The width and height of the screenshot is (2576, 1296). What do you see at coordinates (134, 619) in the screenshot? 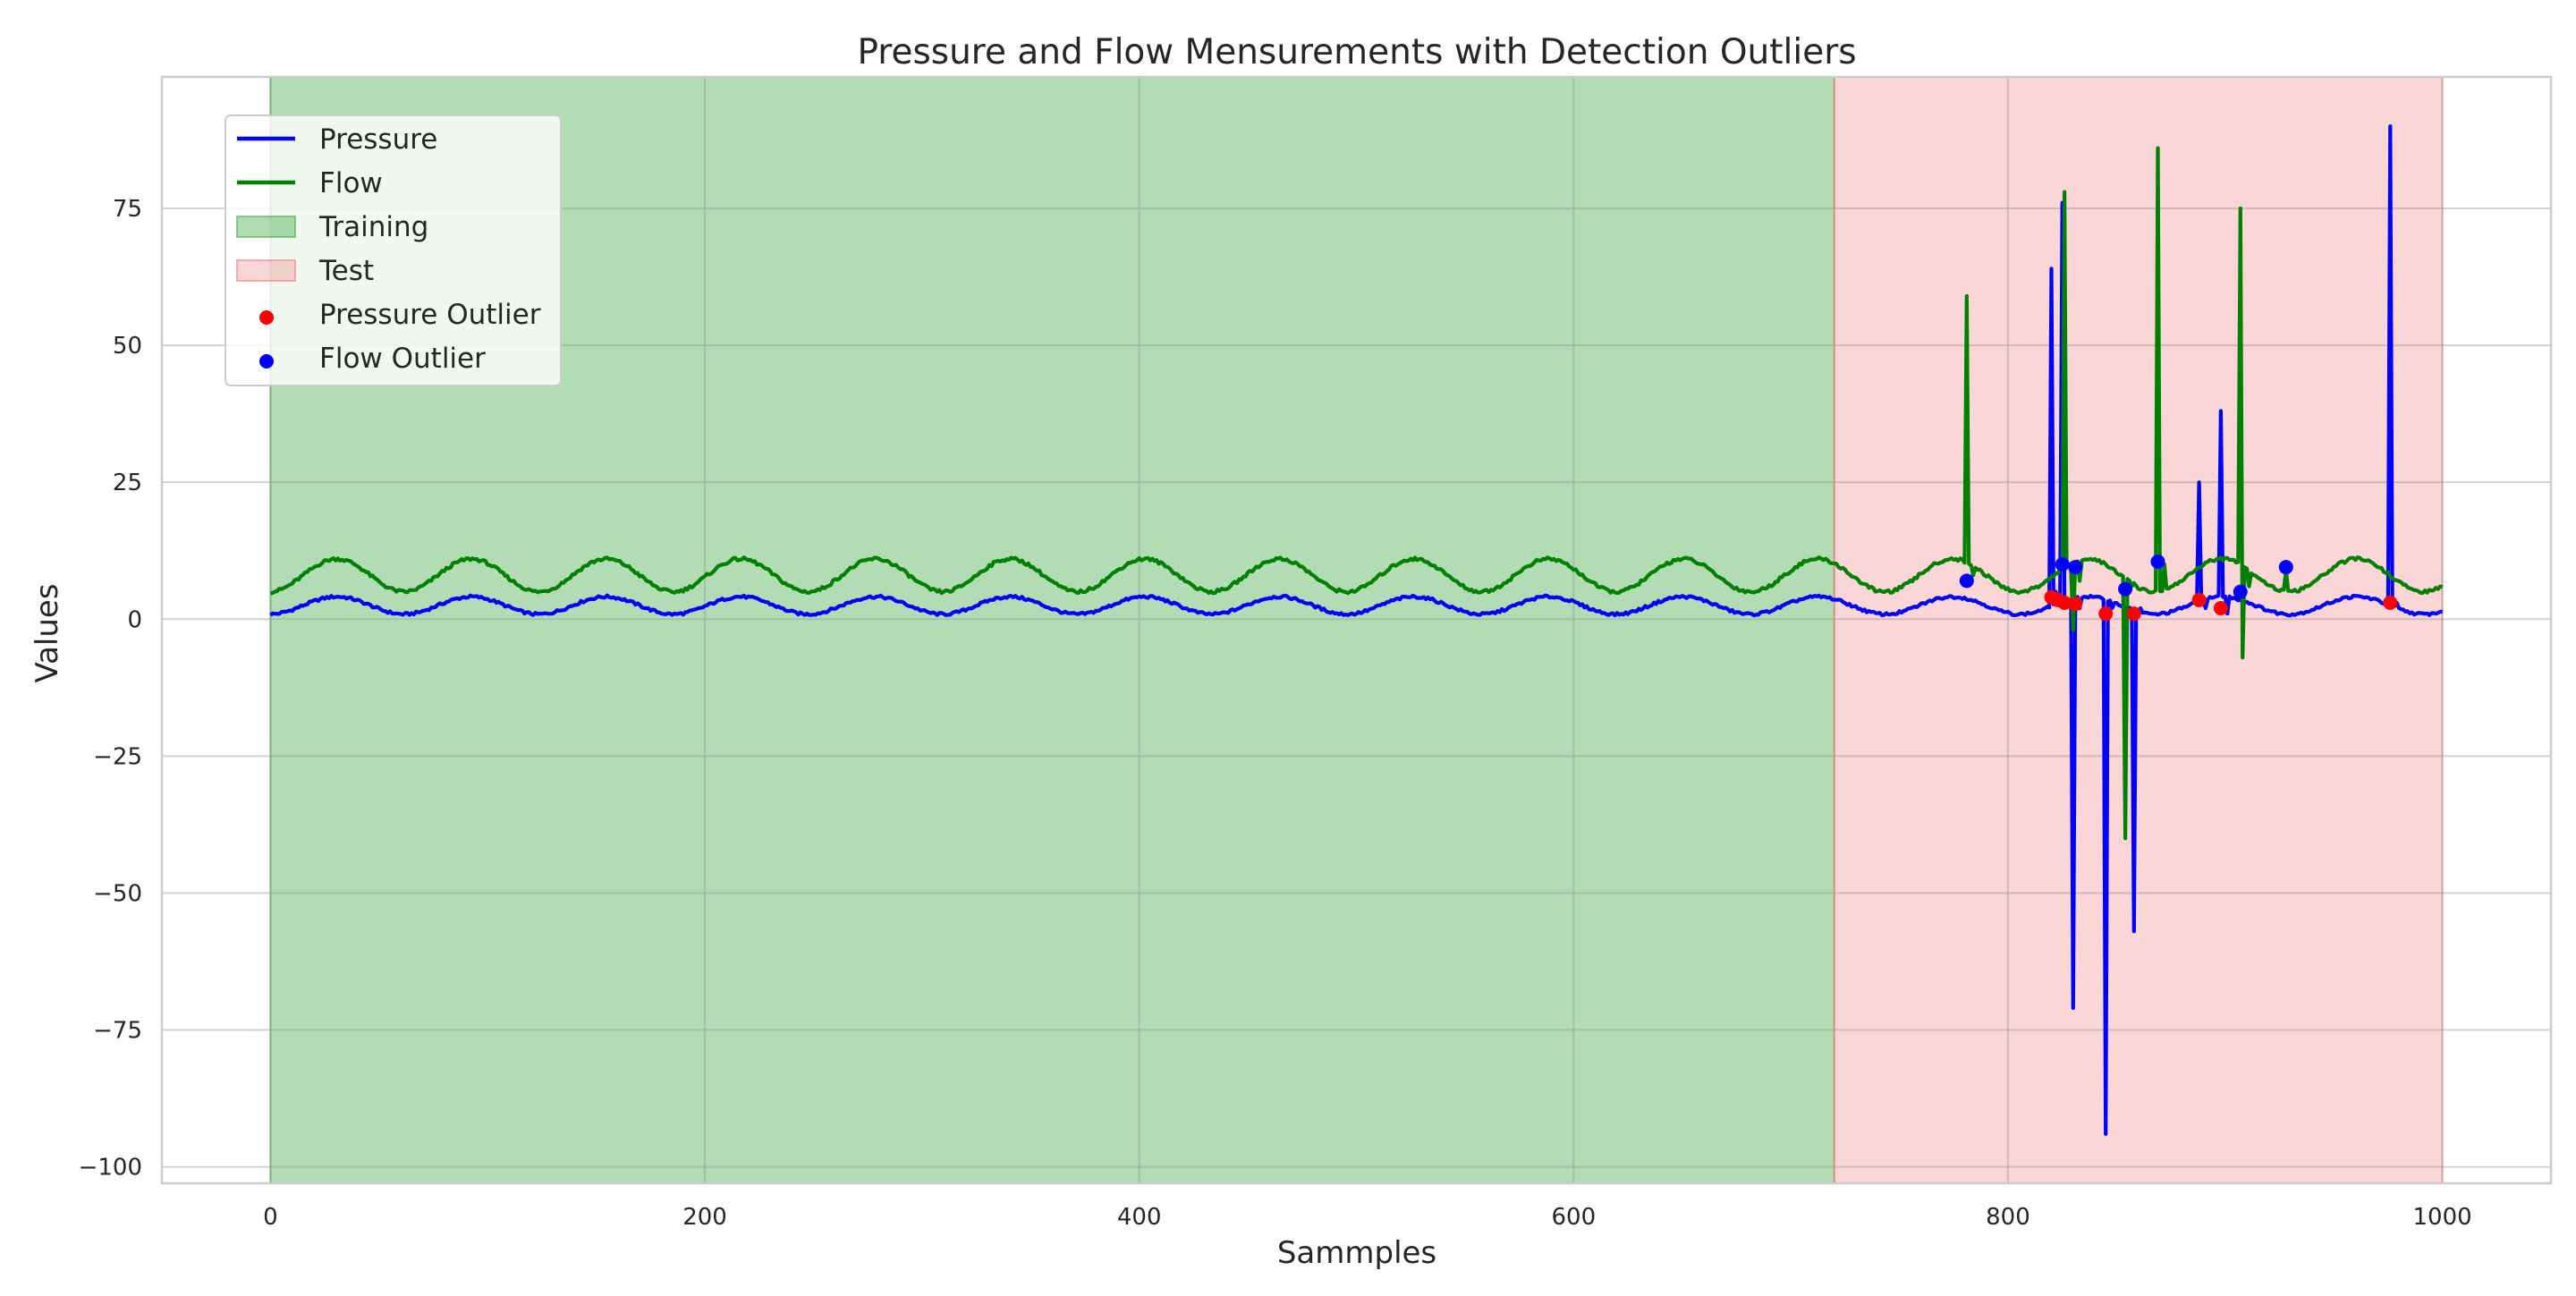
I see `y-tick-label: 0` at bounding box center [134, 619].